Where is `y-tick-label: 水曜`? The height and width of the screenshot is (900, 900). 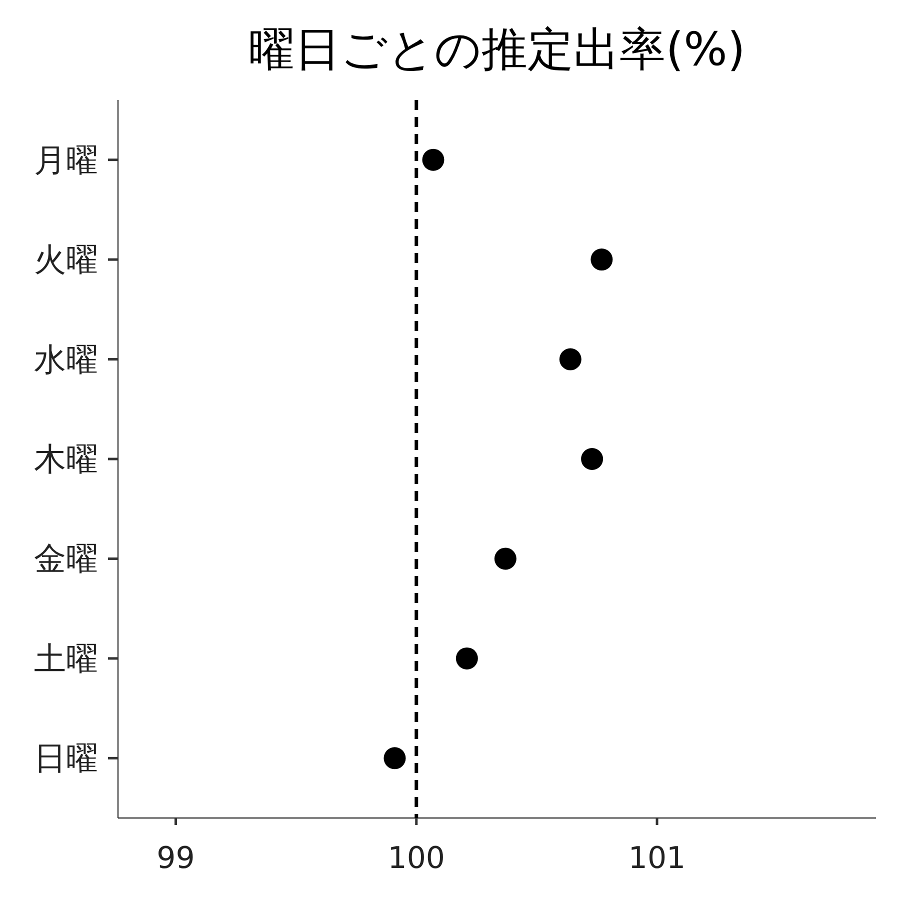 y-tick-label: 水曜 is located at coordinates (66, 359).